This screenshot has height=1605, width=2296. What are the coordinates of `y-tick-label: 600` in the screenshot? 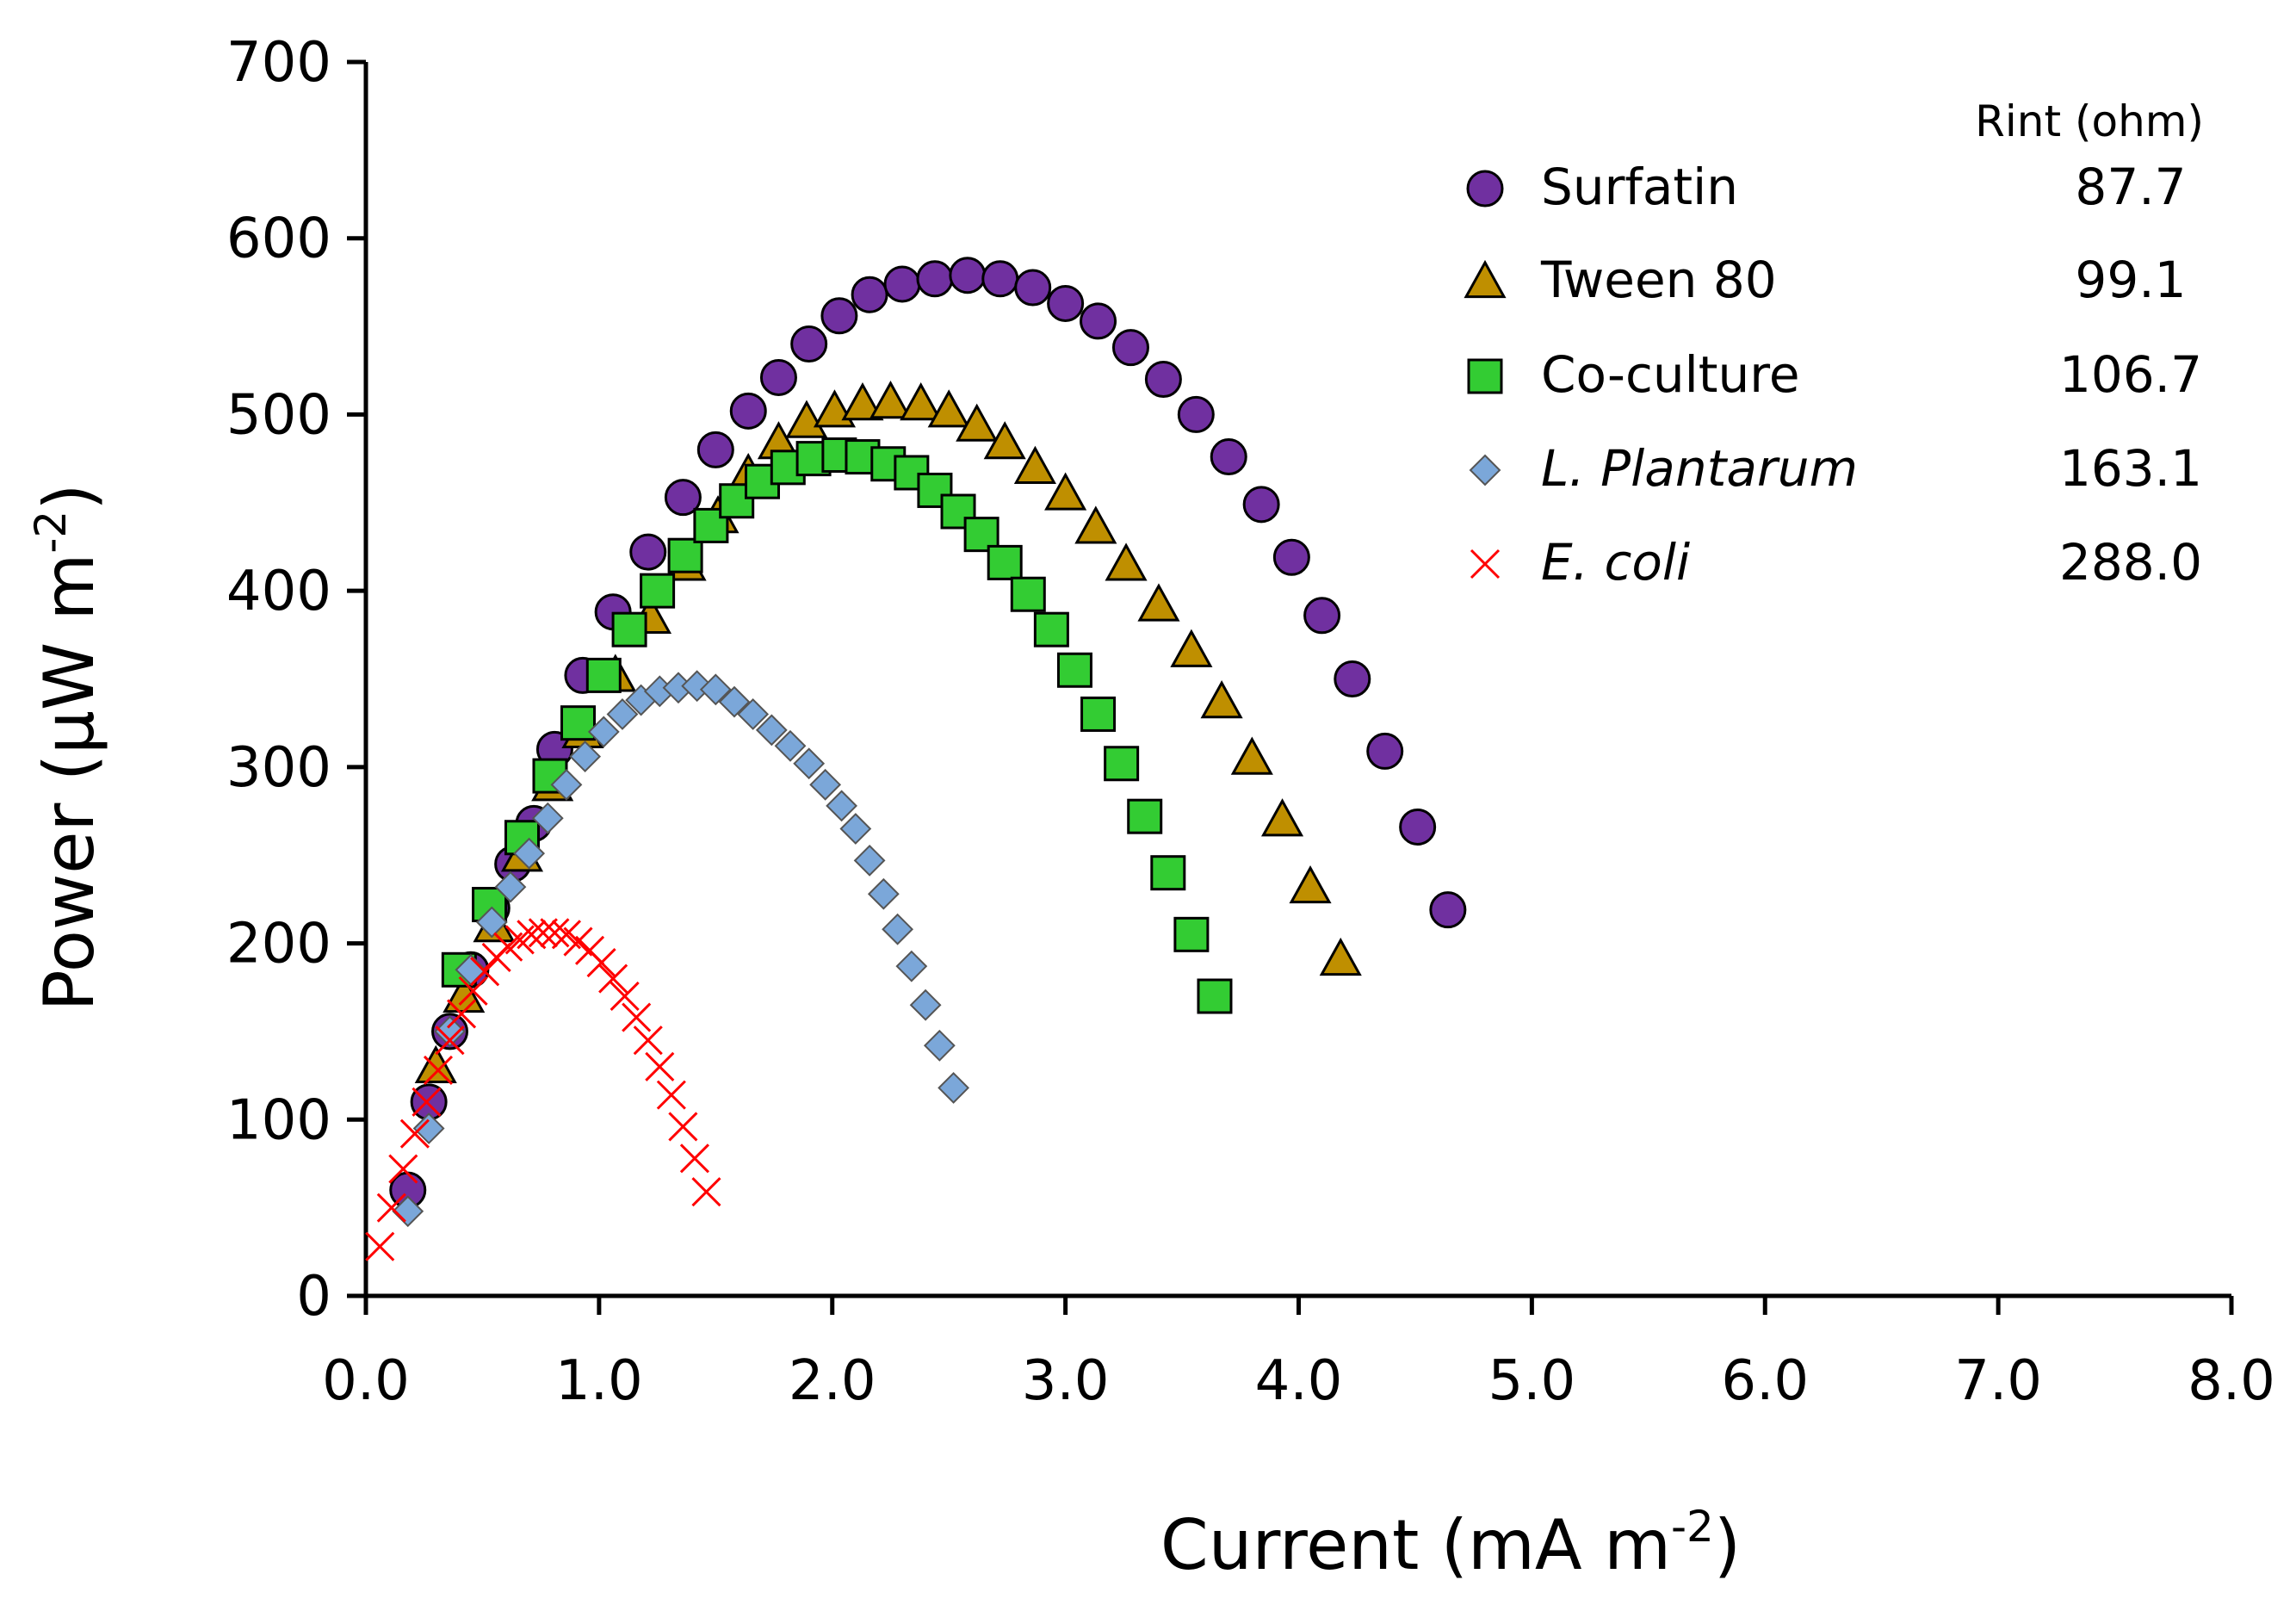 It's located at (278, 239).